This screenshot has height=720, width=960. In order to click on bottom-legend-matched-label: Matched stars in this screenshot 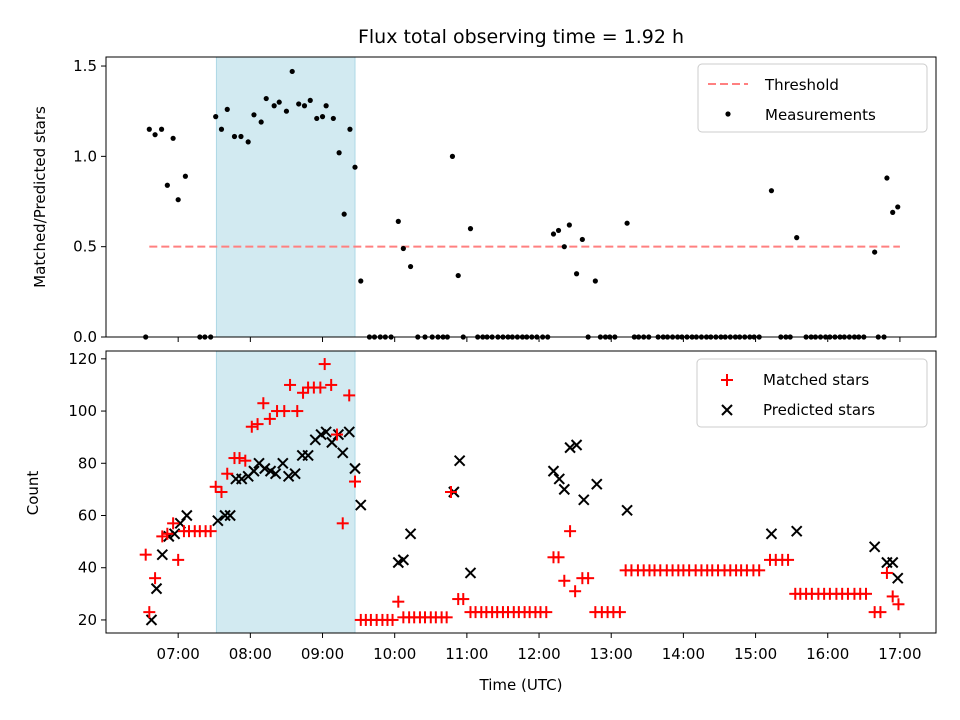, I will do `click(816, 380)`.